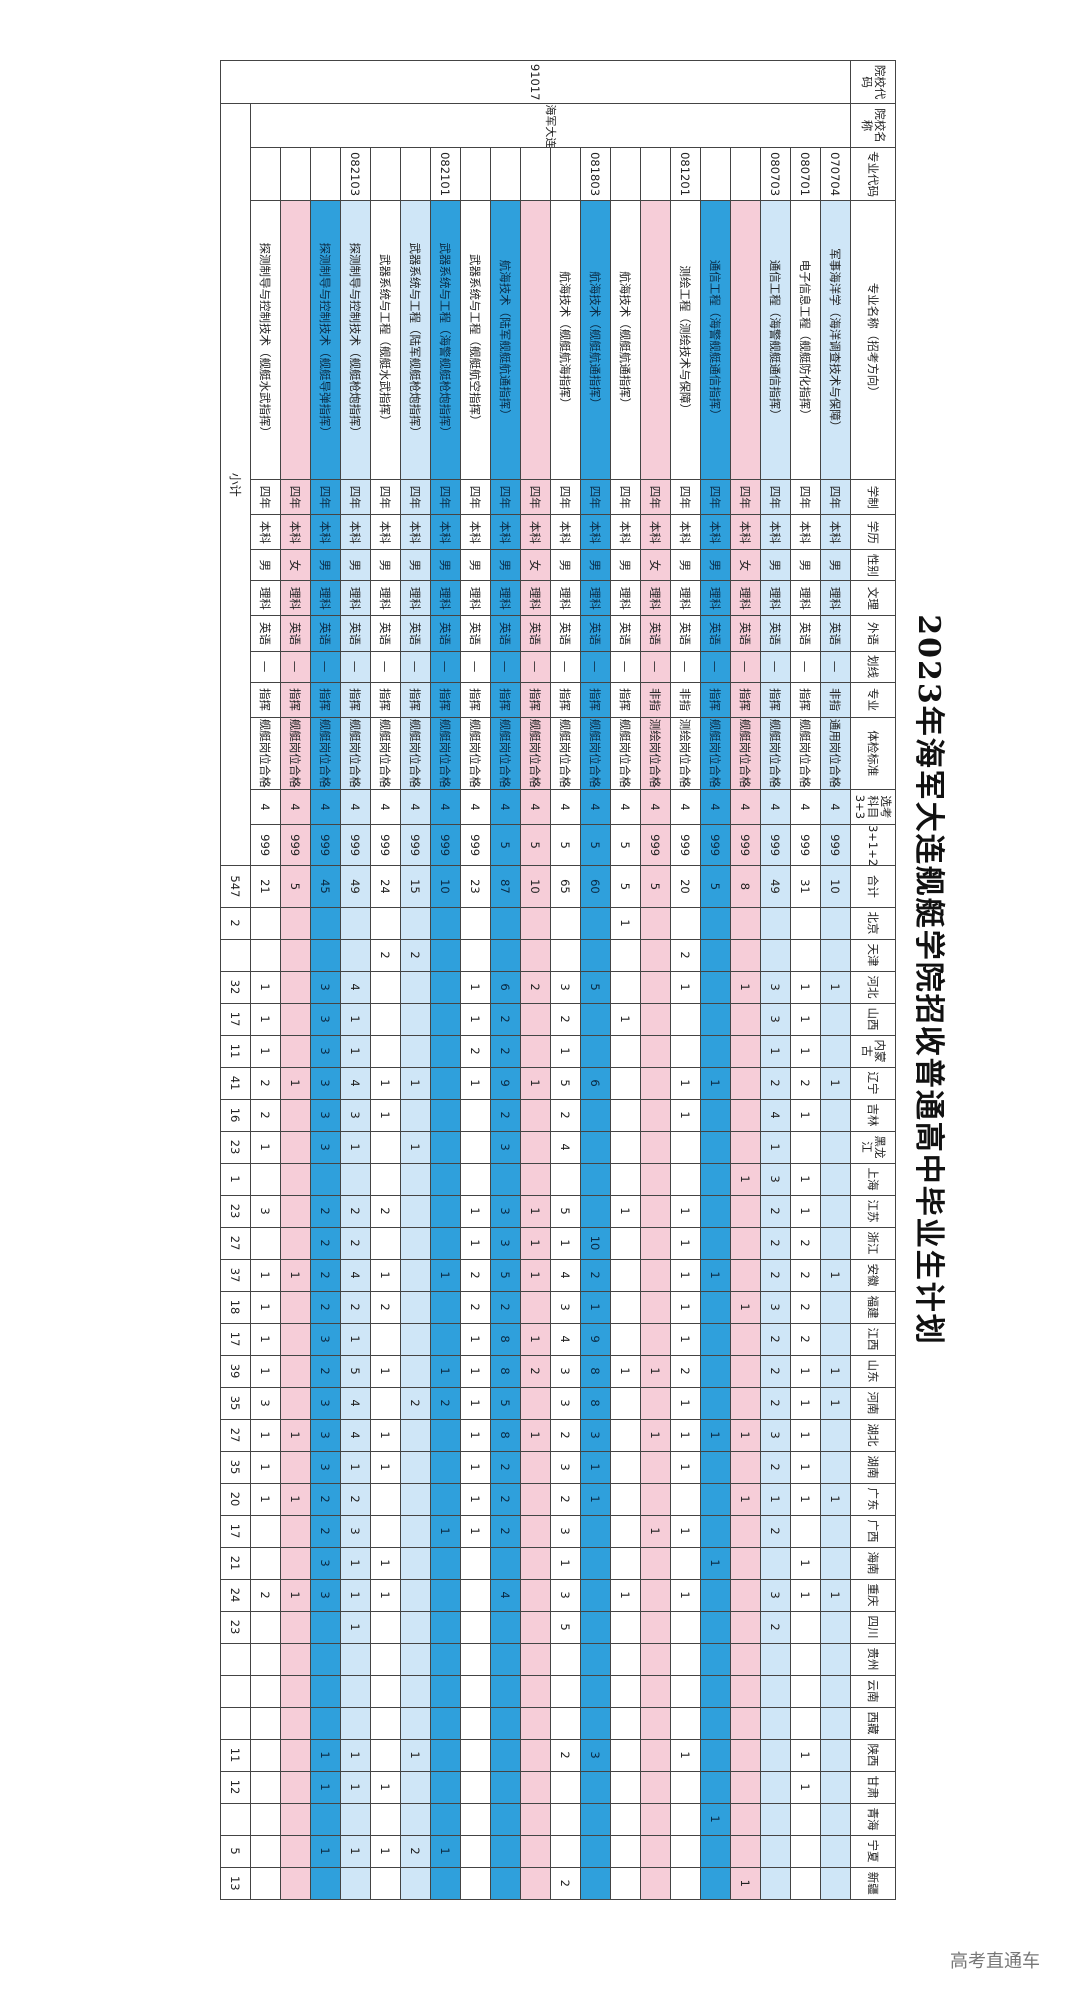 This screenshot has height=2009, width=1080. What do you see at coordinates (745, 886) in the screenshot?
I see `cell-total: 8` at bounding box center [745, 886].